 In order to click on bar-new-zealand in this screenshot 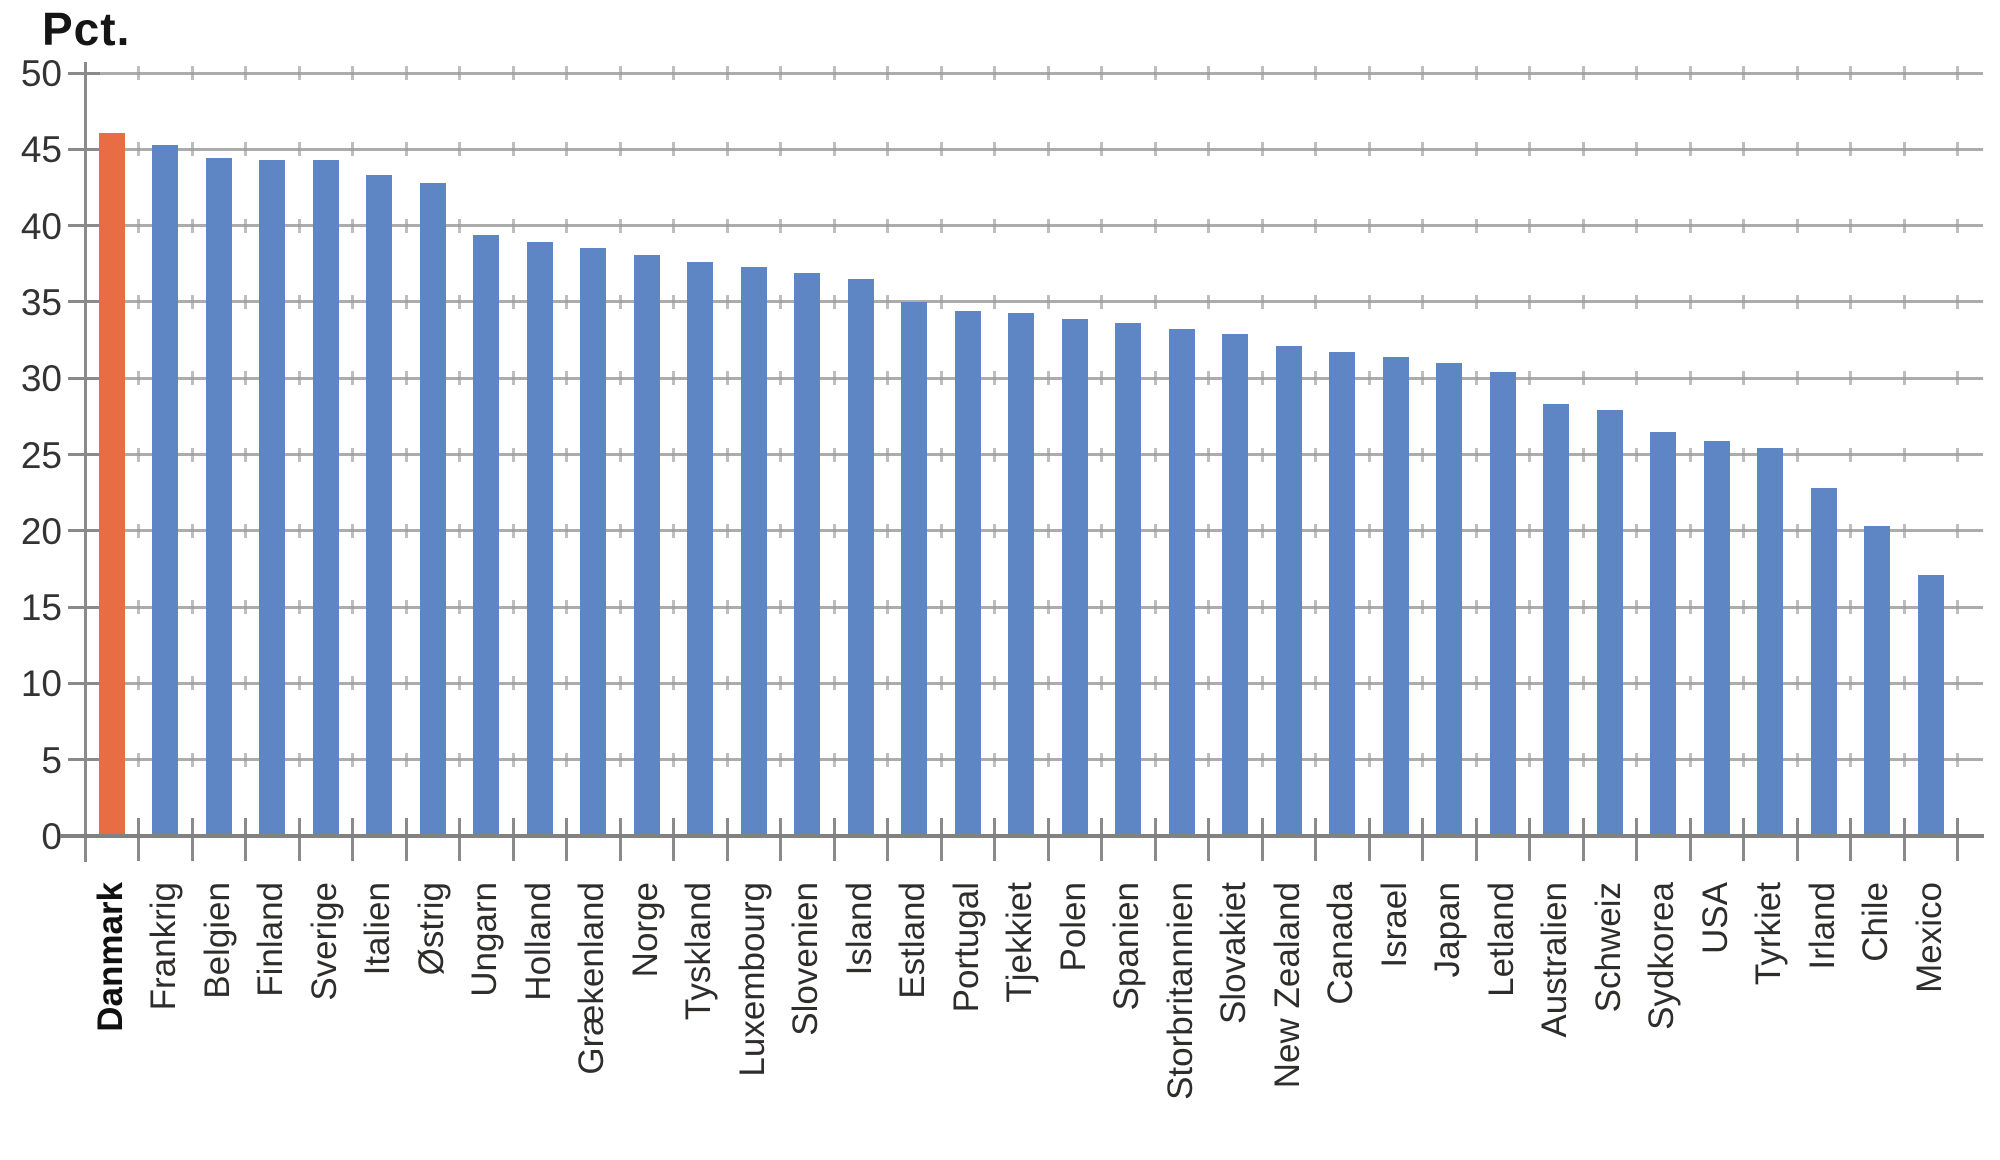, I will do `click(1288, 591)`.